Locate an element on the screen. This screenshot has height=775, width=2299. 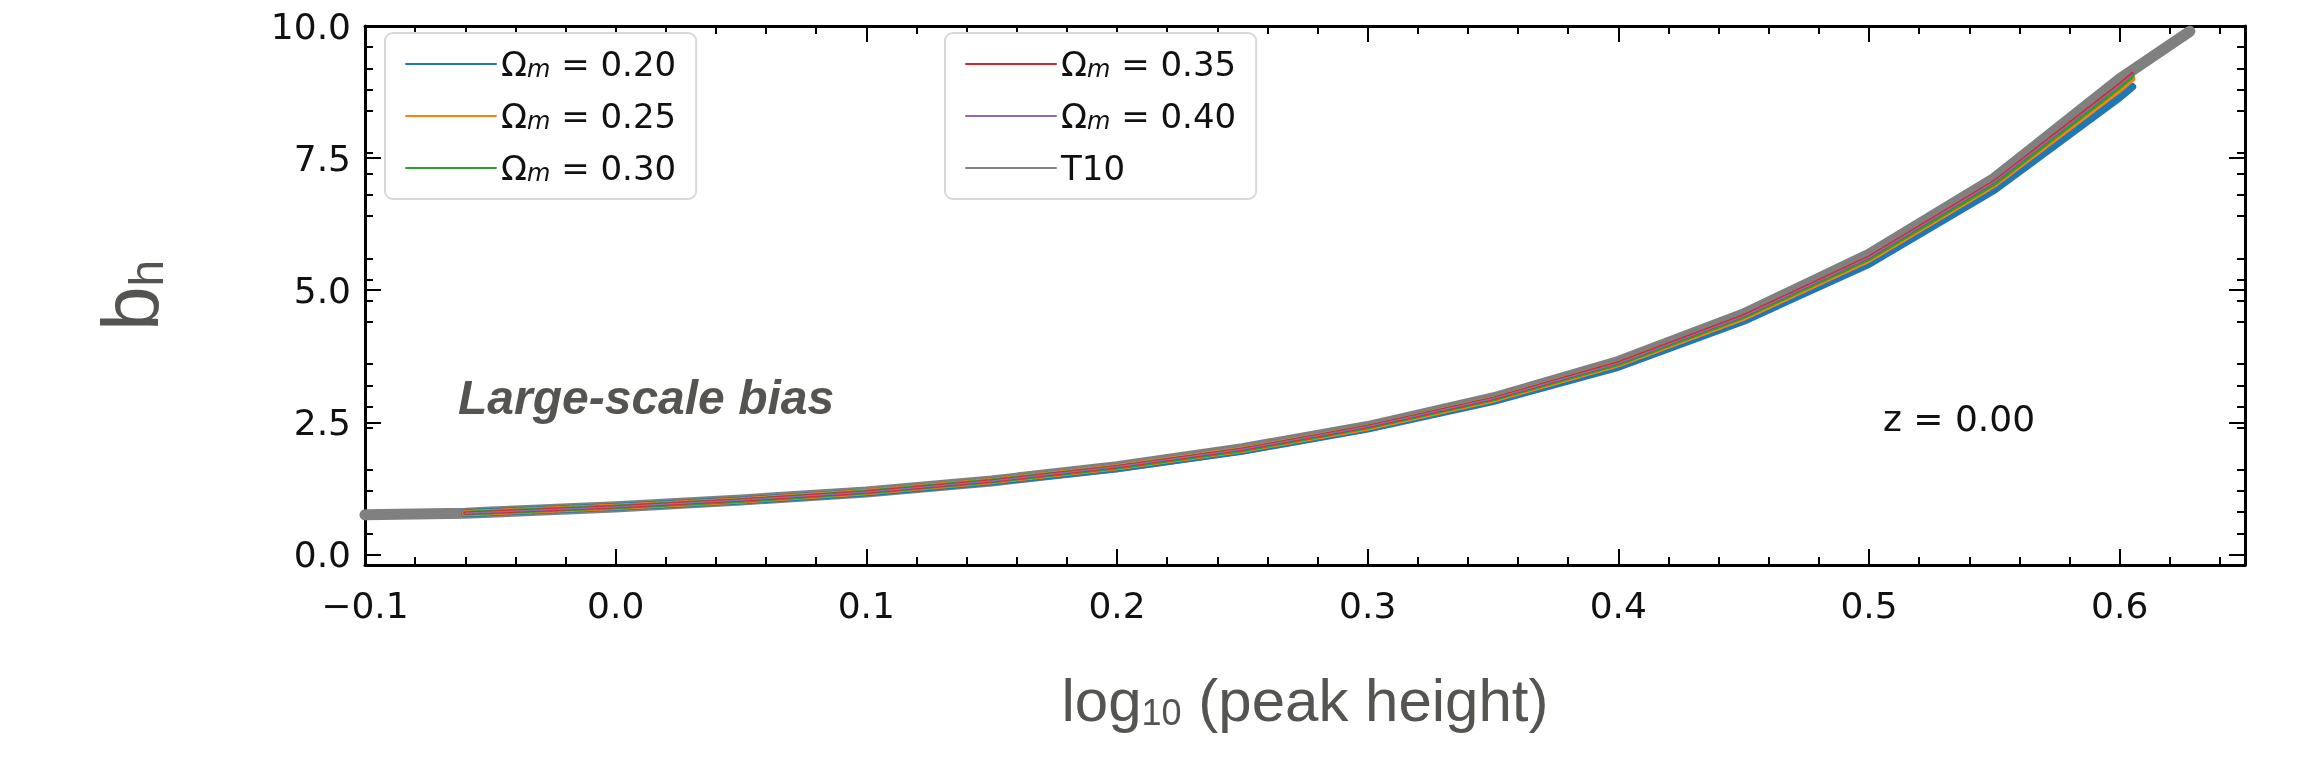
x-tick-label: 0.2 is located at coordinates (1117, 605).